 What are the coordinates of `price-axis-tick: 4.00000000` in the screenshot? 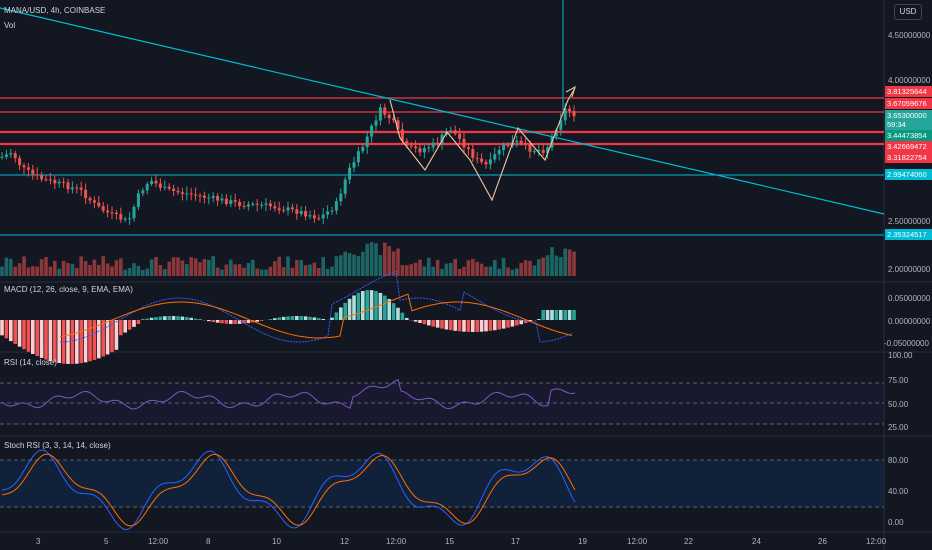 It's located at (909, 80).